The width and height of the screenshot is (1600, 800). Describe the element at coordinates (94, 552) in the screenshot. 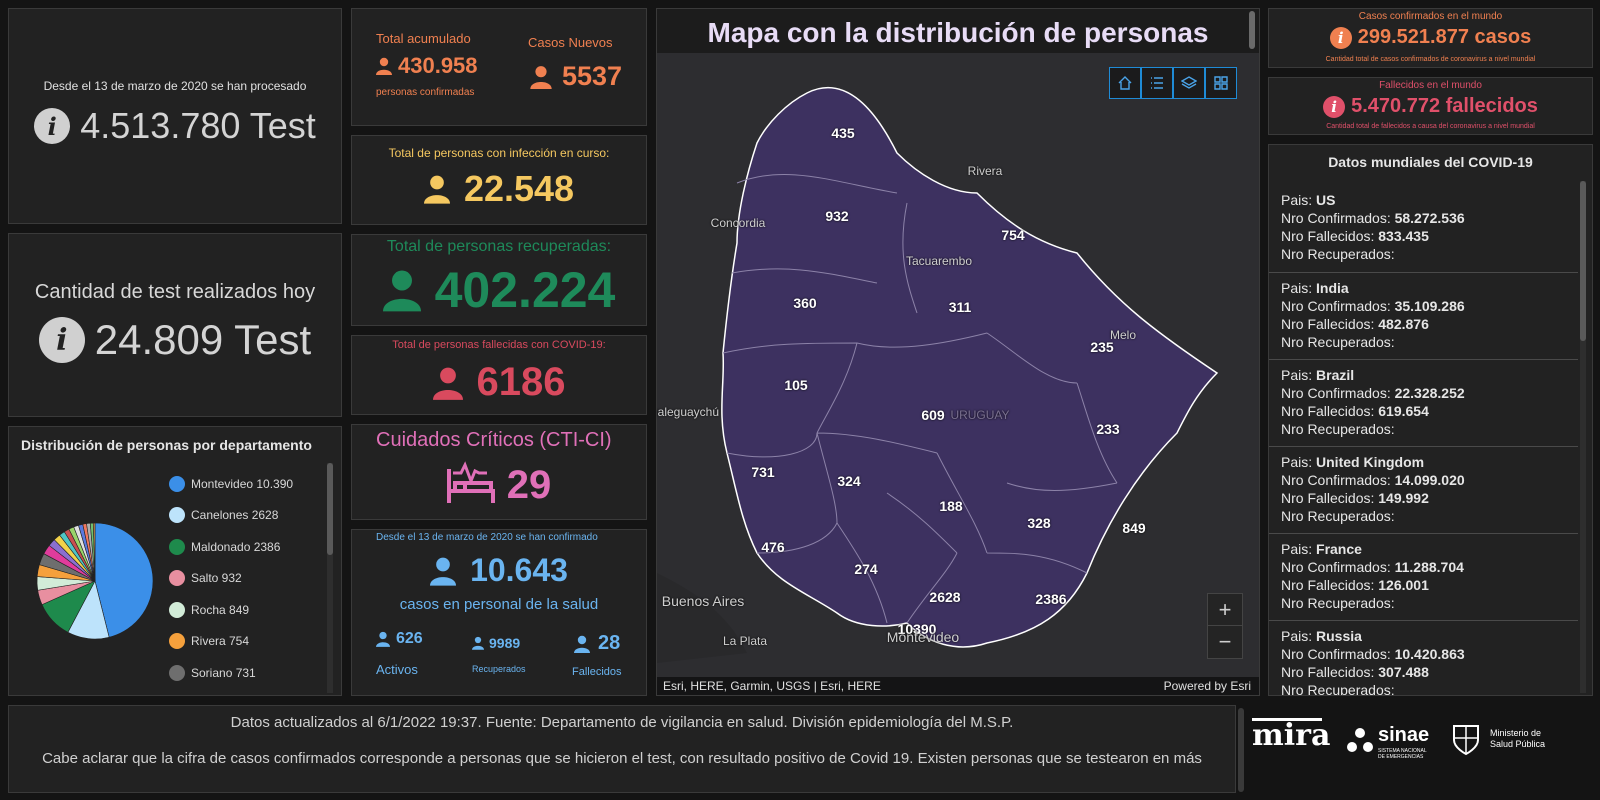

I see `pie-slice-flores` at that location.